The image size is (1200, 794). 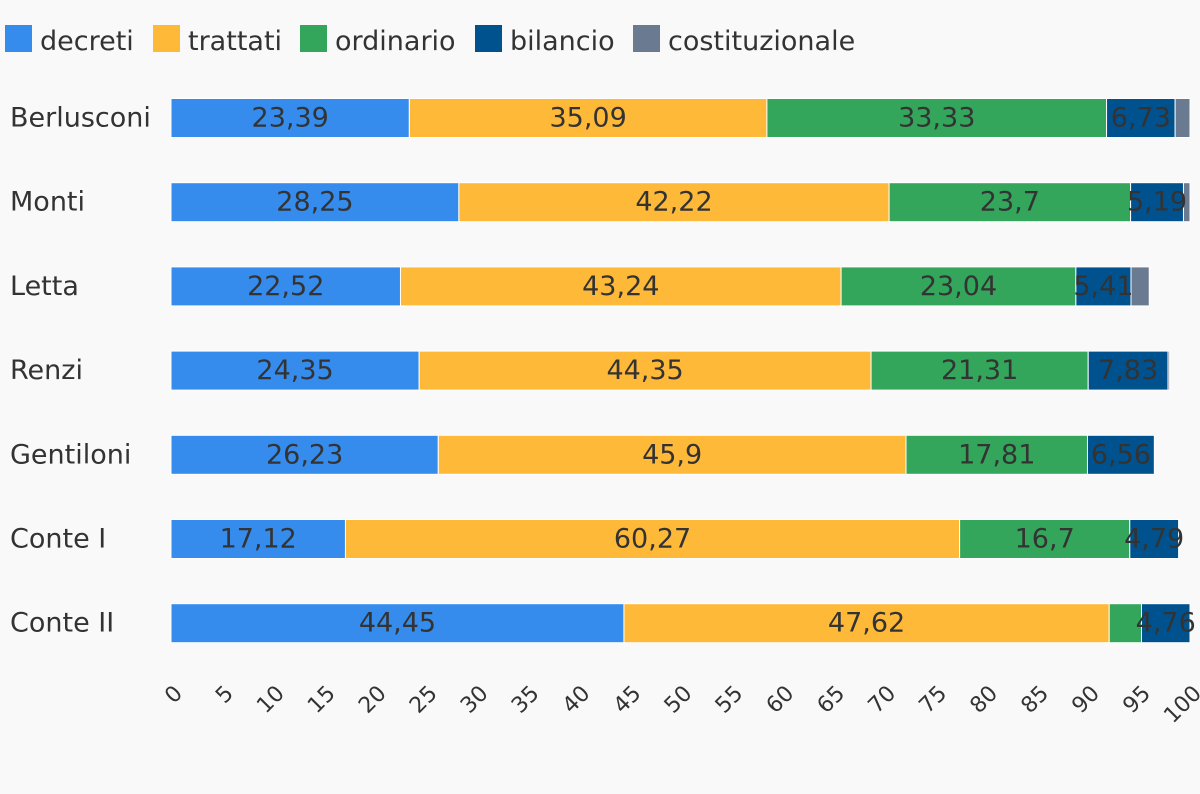 I want to click on value-label-gentiloni-bilancio: 6,56, so click(x=1121, y=454).